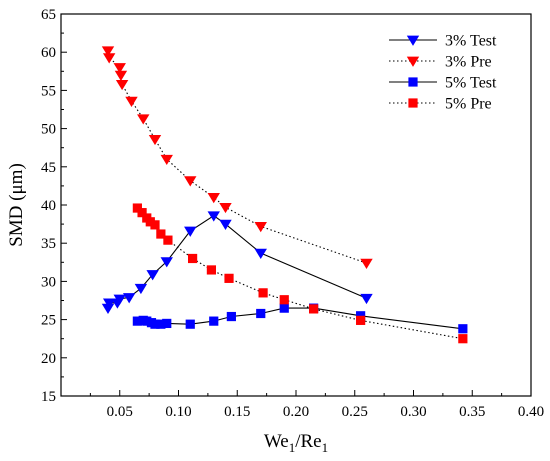  What do you see at coordinates (440, 62) in the screenshot?
I see `legend-entry: 3% Pre` at bounding box center [440, 62].